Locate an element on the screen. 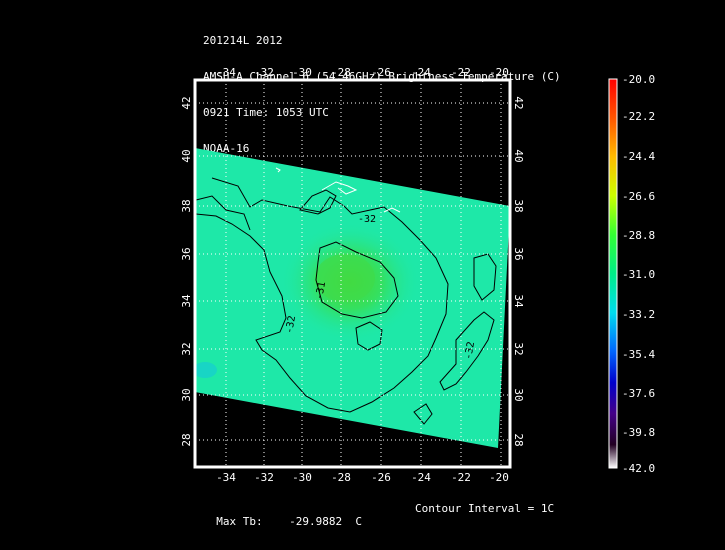 Image resolution: width=725 pixels, height=550 pixels. header-time: 0921 Time: 1053 UTC is located at coordinates (266, 112).